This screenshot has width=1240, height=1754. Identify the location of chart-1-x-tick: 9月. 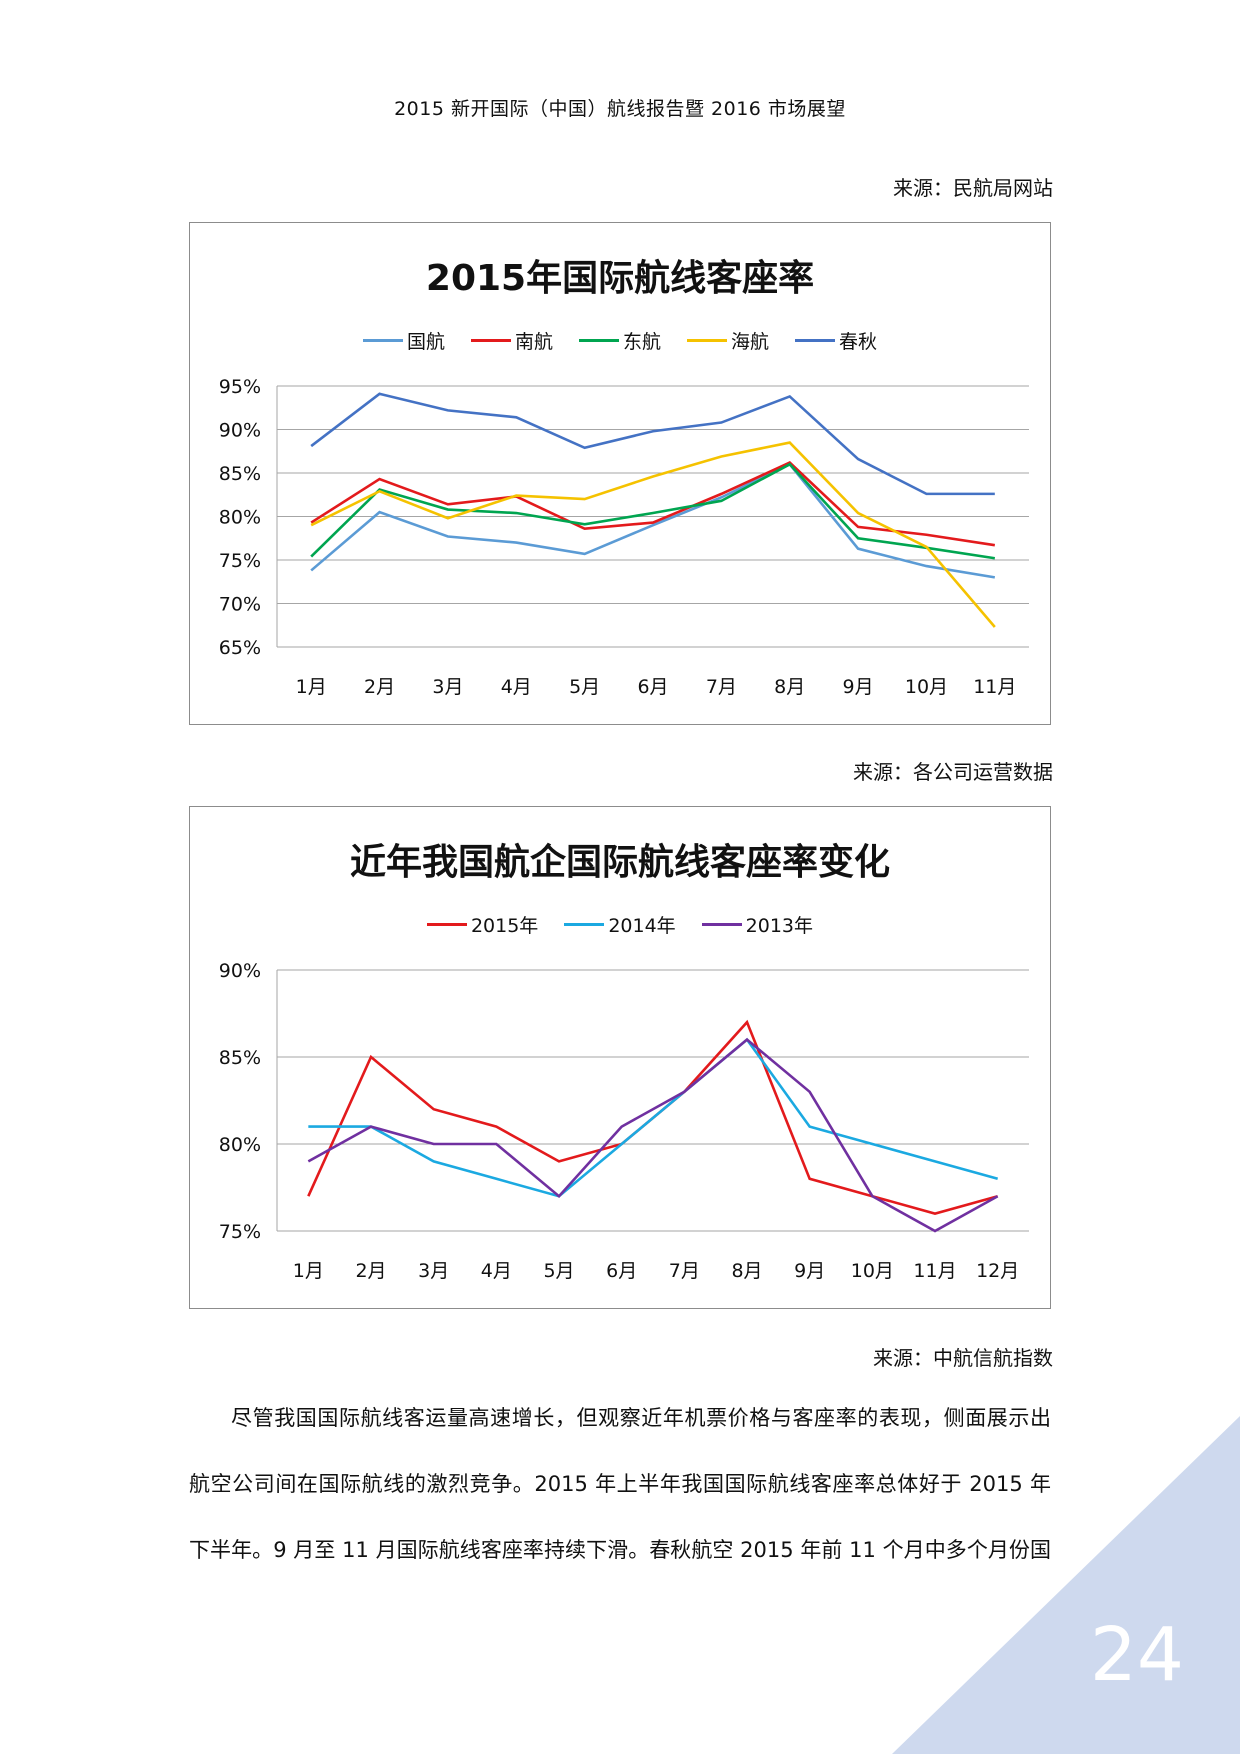
(858, 687).